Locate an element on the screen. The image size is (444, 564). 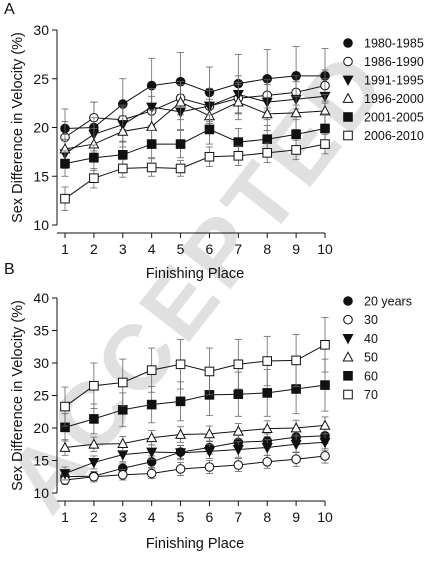
x-tick-label: 8 is located at coordinates (267, 249).